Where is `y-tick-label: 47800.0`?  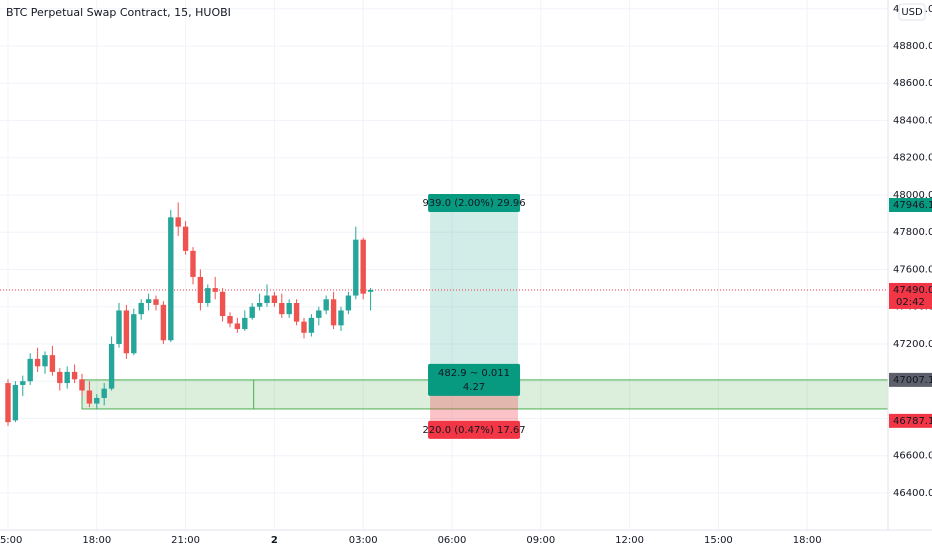 y-tick-label: 47800.0 is located at coordinates (912, 232).